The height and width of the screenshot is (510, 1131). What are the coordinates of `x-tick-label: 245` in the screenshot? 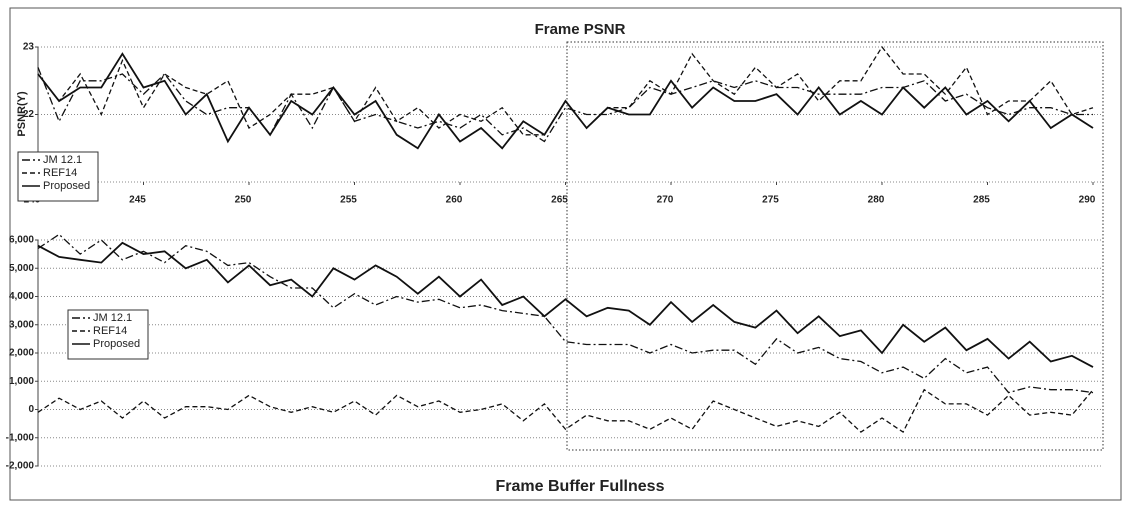 It's located at (137, 200).